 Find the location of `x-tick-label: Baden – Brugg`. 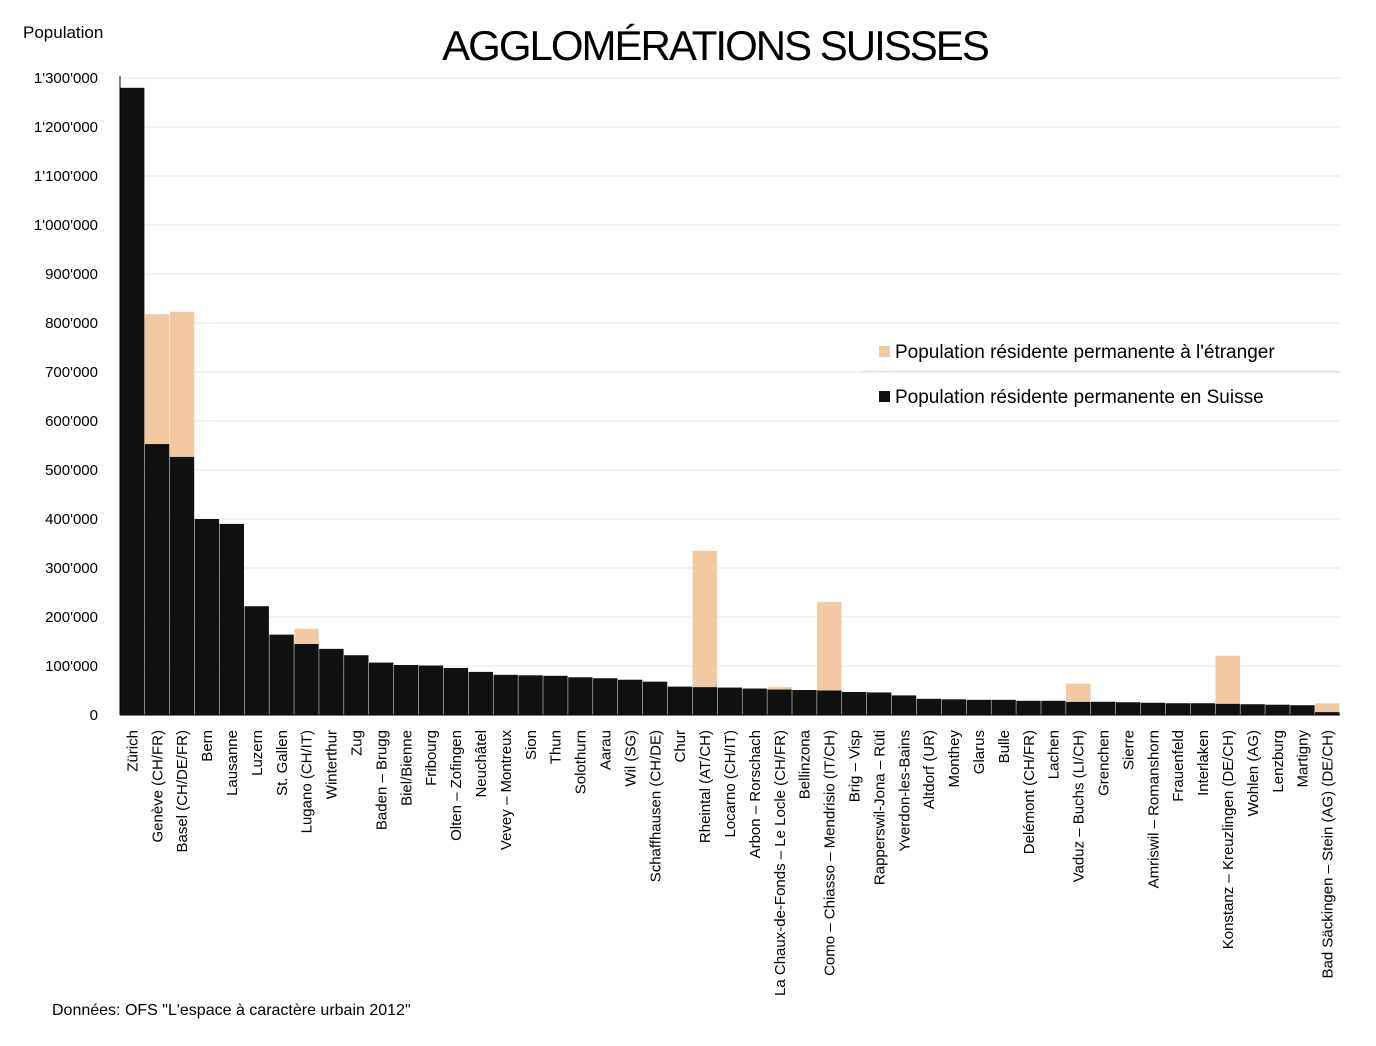

x-tick-label: Baden – Brugg is located at coordinates (381, 780).